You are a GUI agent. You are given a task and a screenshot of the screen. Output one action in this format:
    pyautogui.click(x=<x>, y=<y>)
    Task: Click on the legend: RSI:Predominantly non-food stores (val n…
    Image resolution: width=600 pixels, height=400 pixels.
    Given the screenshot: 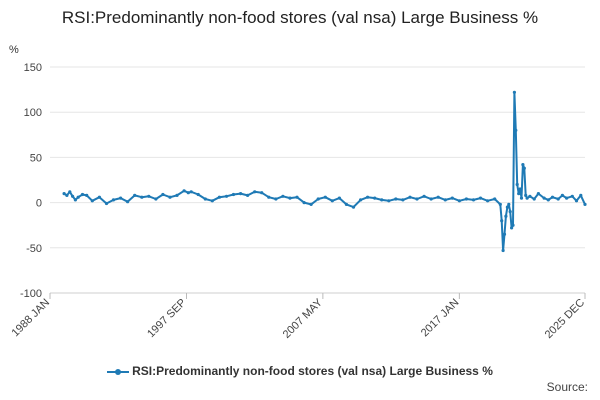 What is the action you would take?
    pyautogui.click(x=300, y=371)
    